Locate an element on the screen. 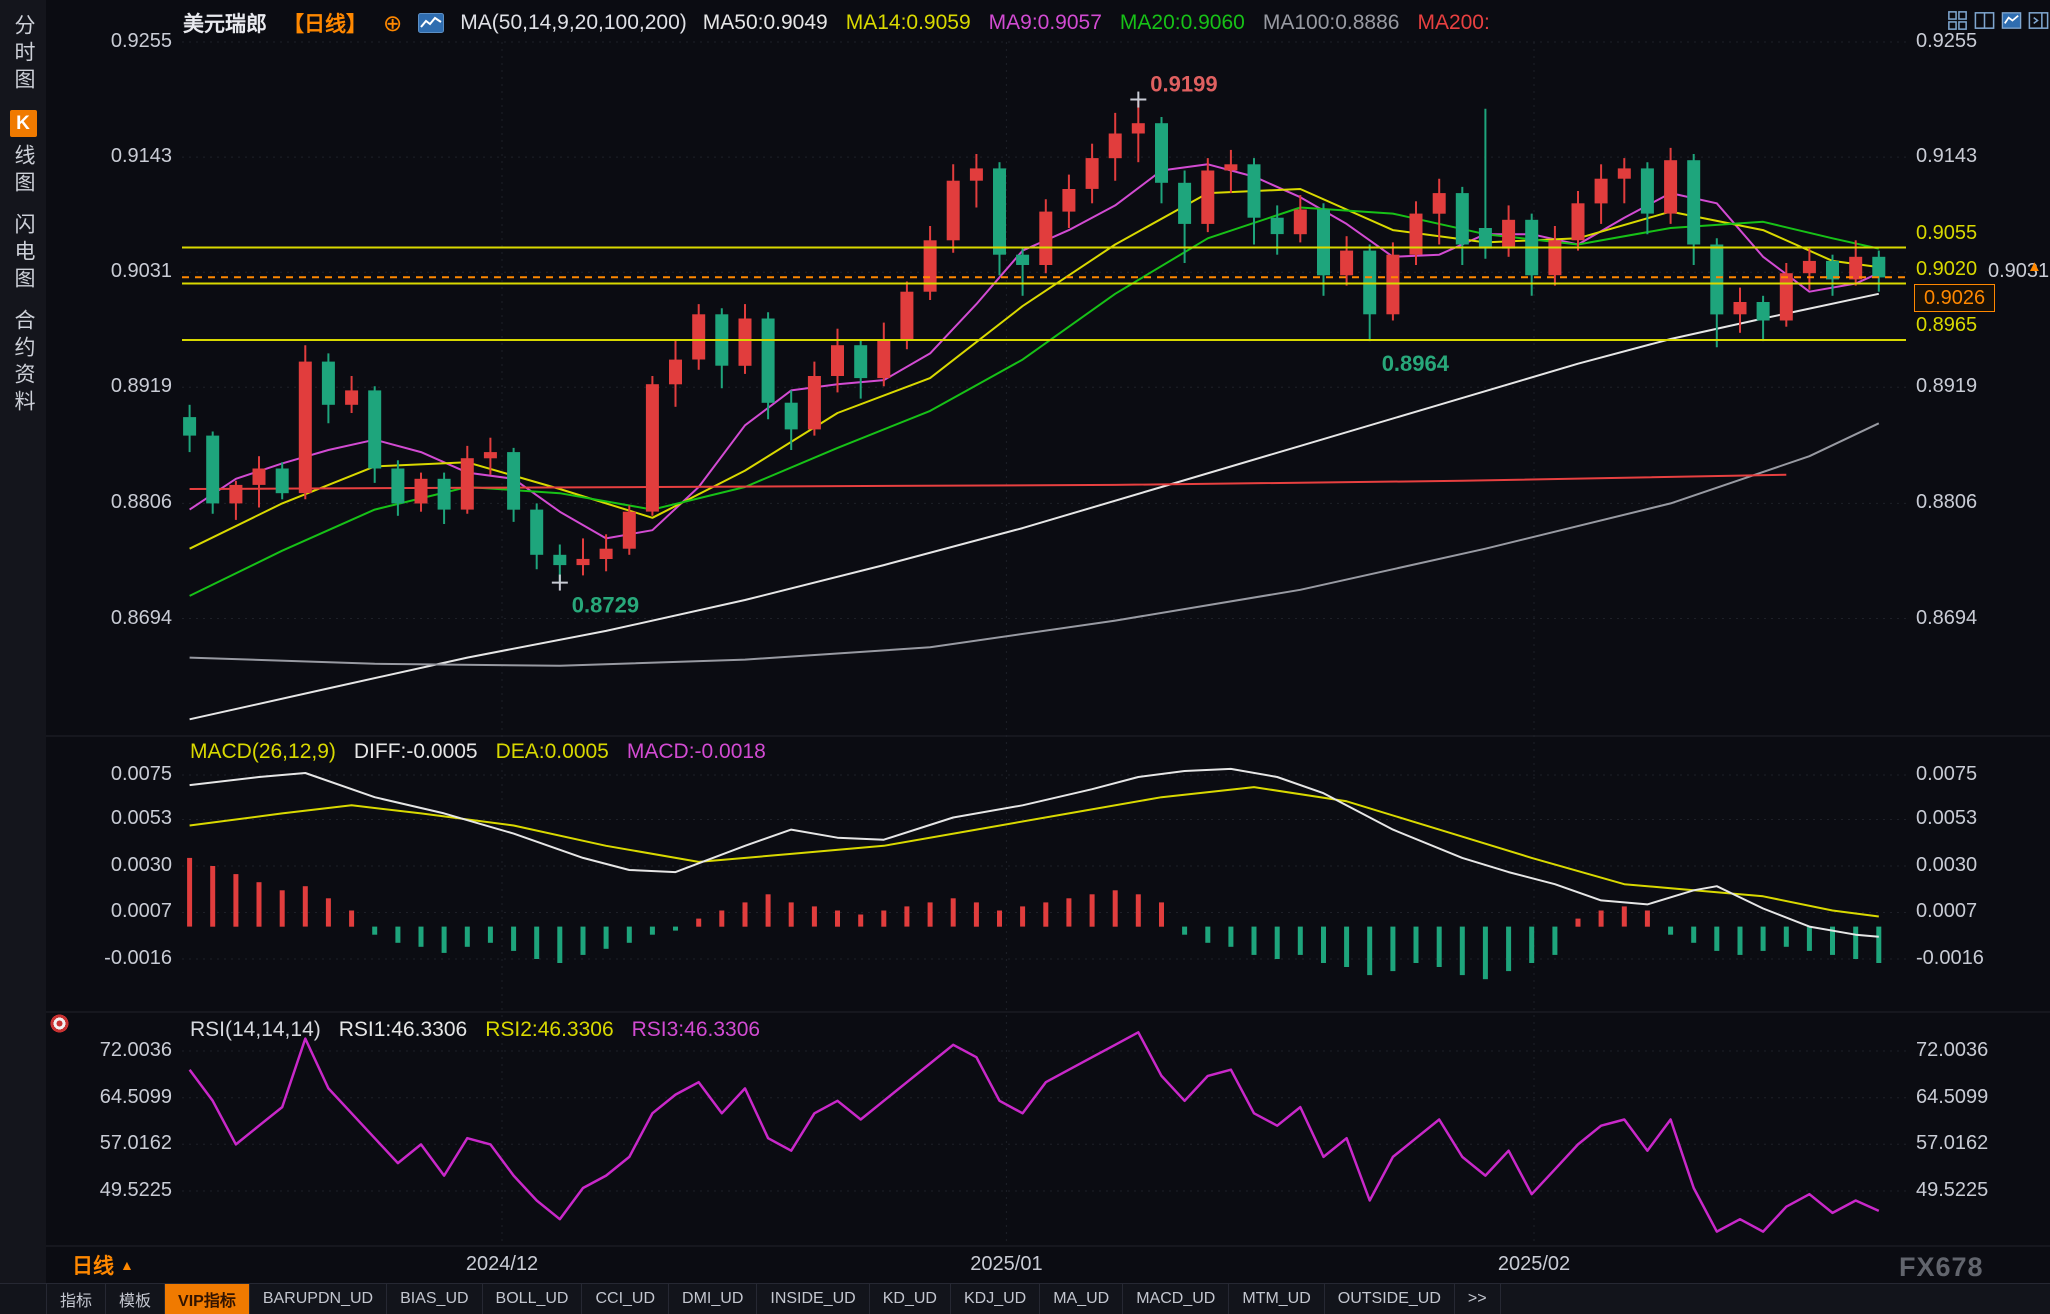  bottom-period-selector: 日线 ▲ is located at coordinates (103, 1265).